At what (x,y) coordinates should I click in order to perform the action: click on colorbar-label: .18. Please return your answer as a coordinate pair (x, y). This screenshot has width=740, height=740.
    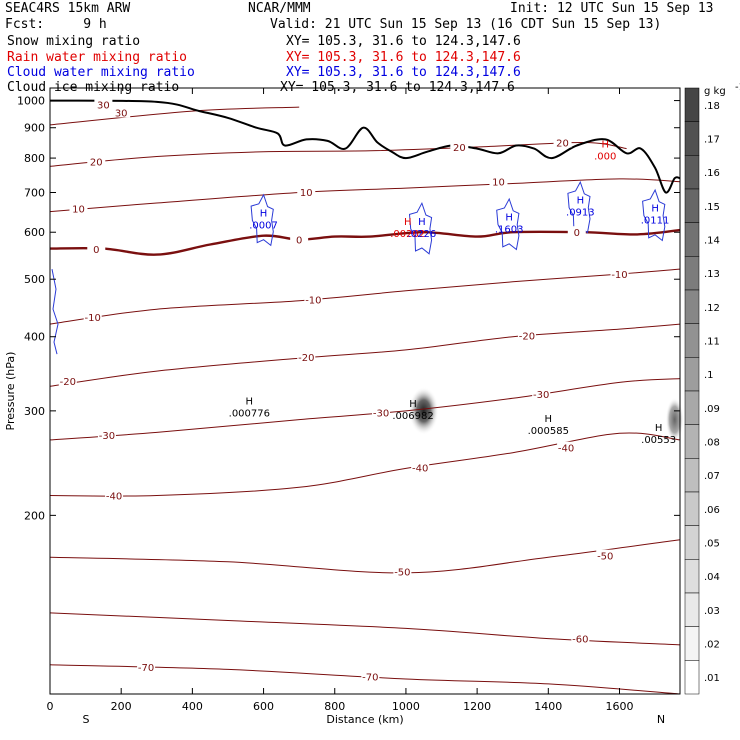
    Looking at the image, I should click on (712, 106).